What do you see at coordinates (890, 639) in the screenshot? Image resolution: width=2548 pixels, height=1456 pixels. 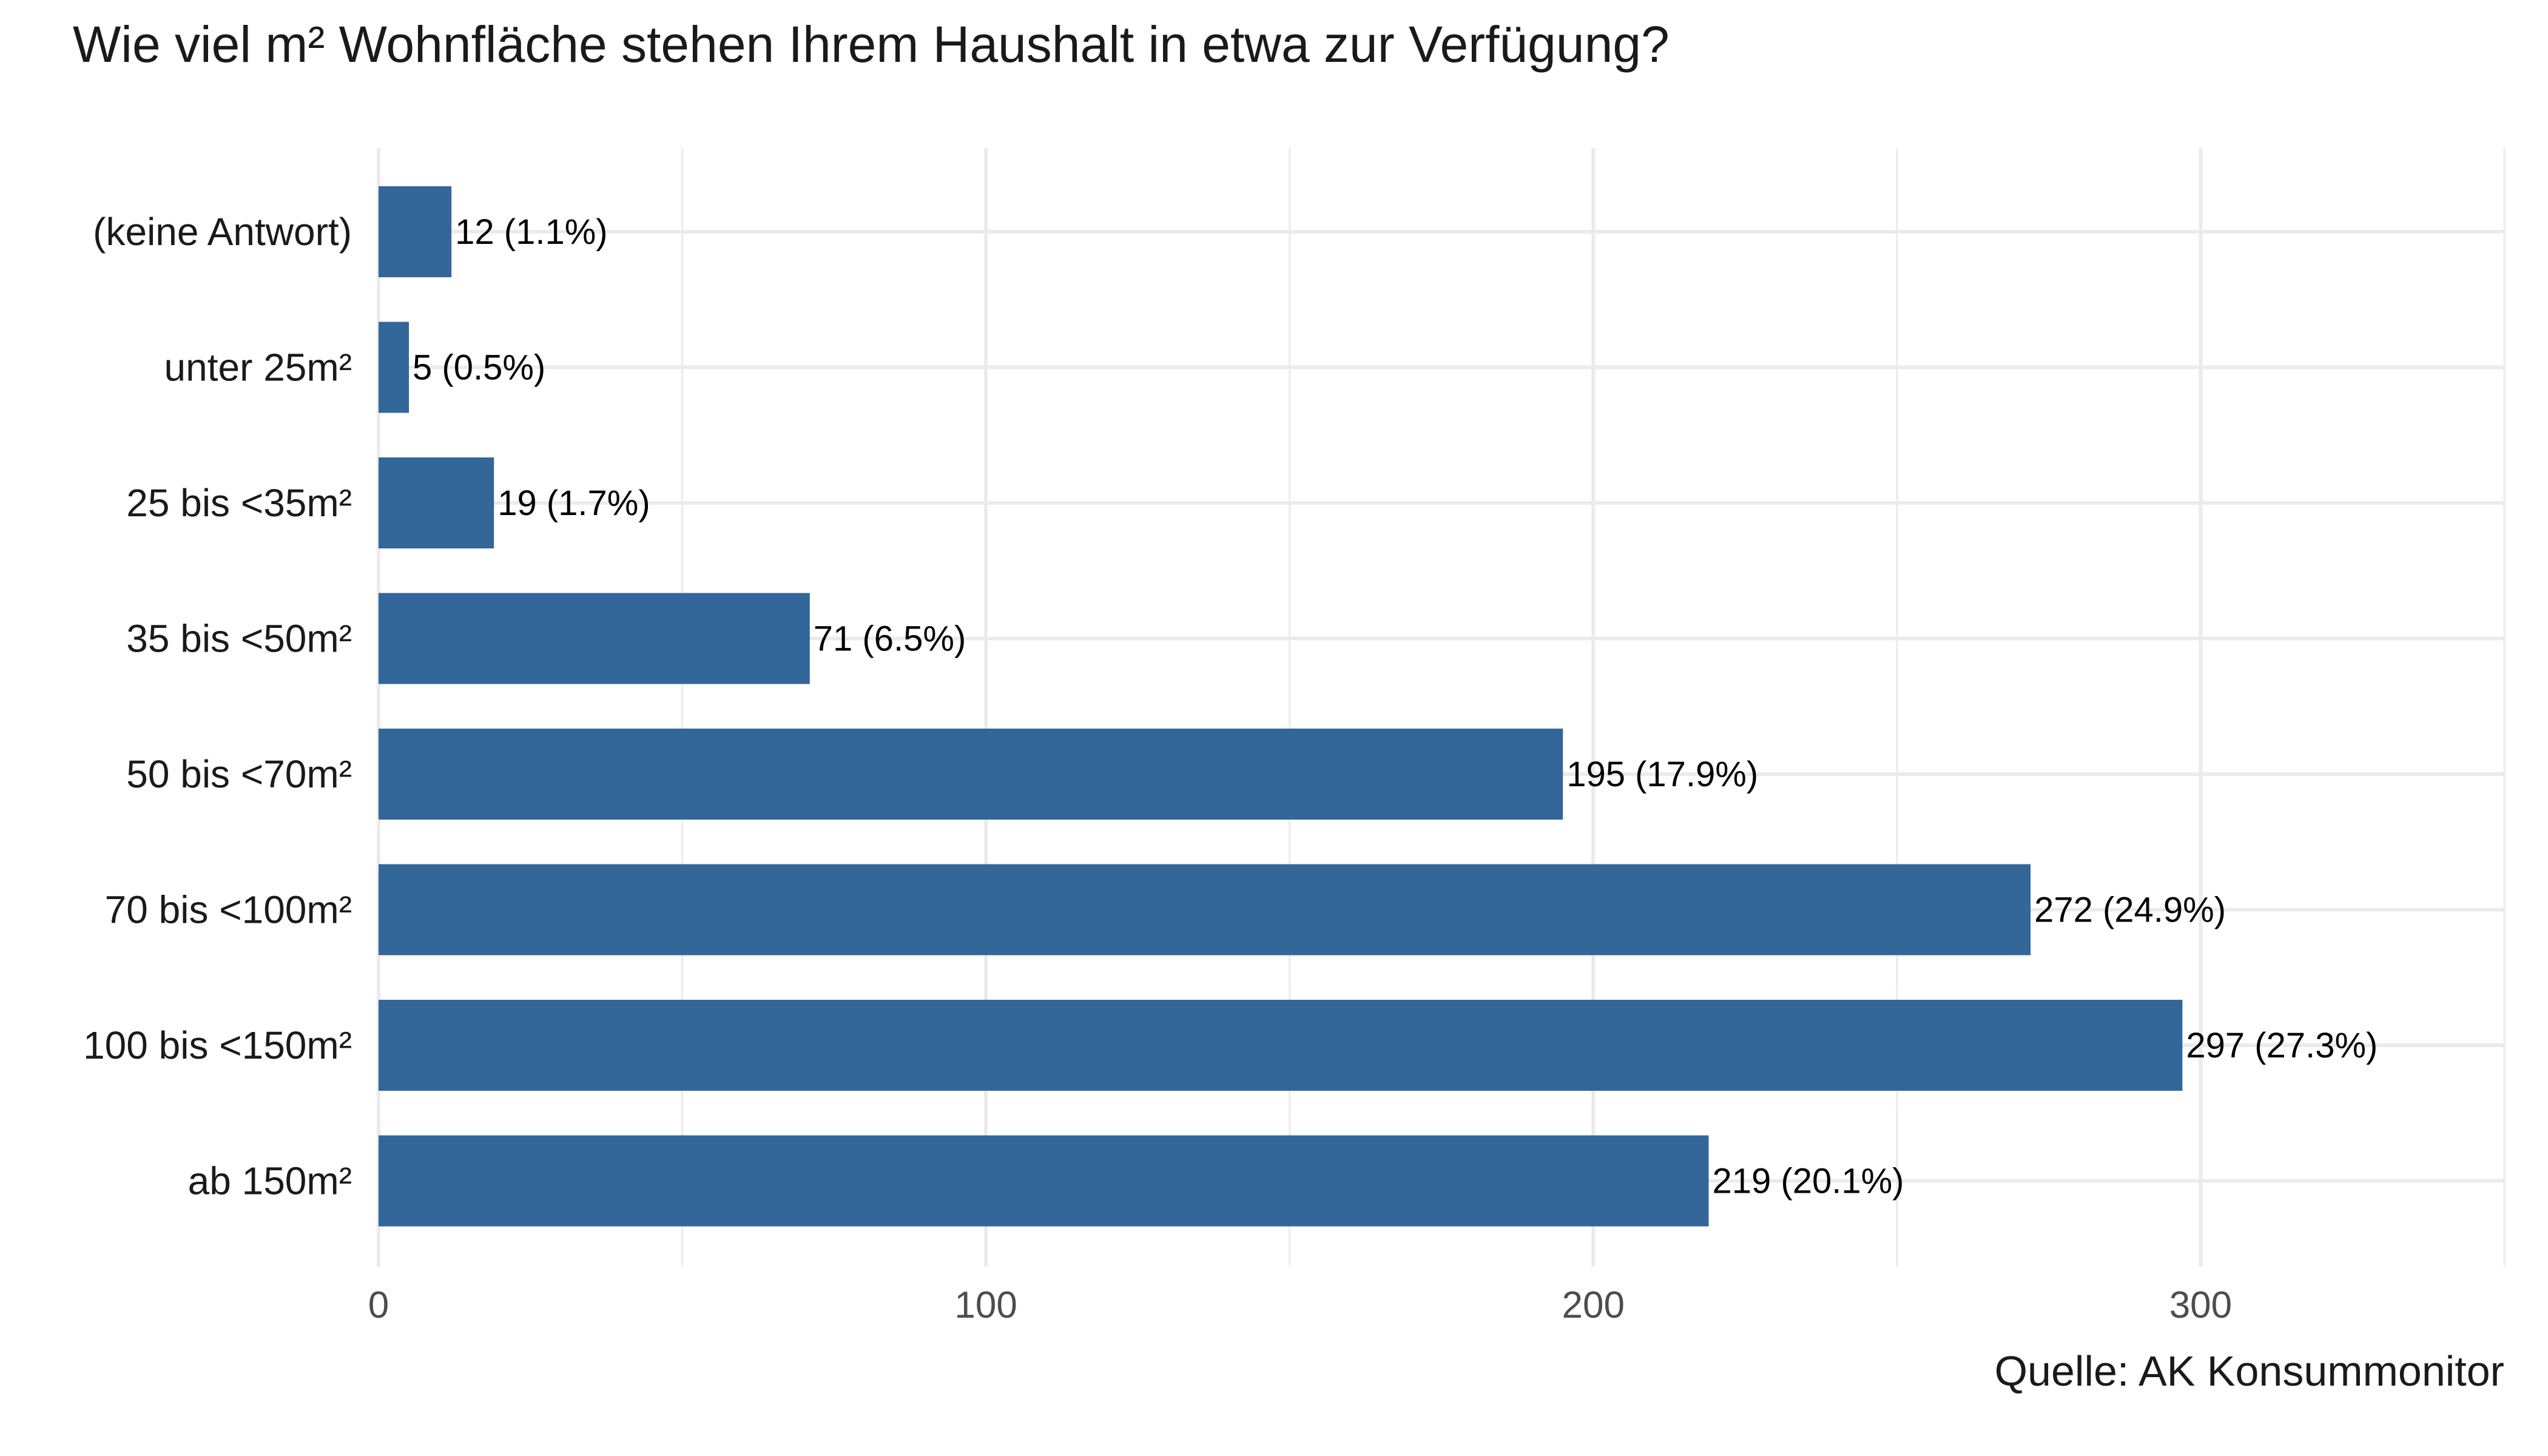 I see `data-label-3: 71 (6.5%)` at bounding box center [890, 639].